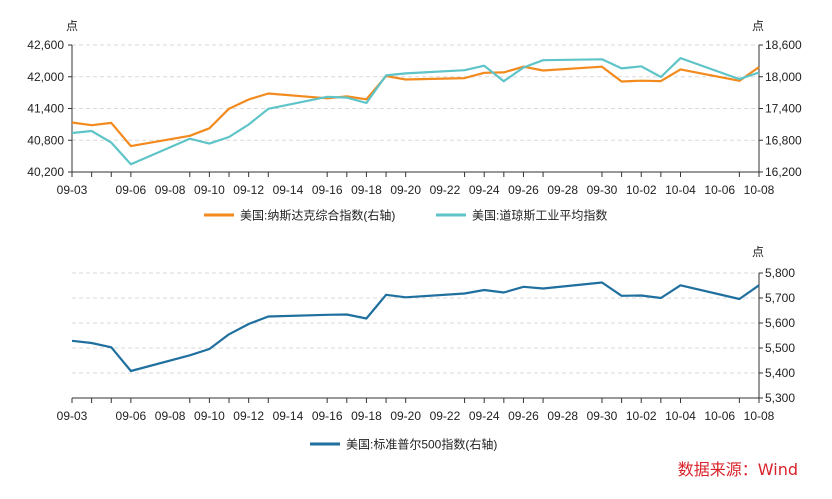 Image resolution: width=832 pixels, height=499 pixels. I want to click on right-axis-tick-label: 16,800, so click(783, 140).